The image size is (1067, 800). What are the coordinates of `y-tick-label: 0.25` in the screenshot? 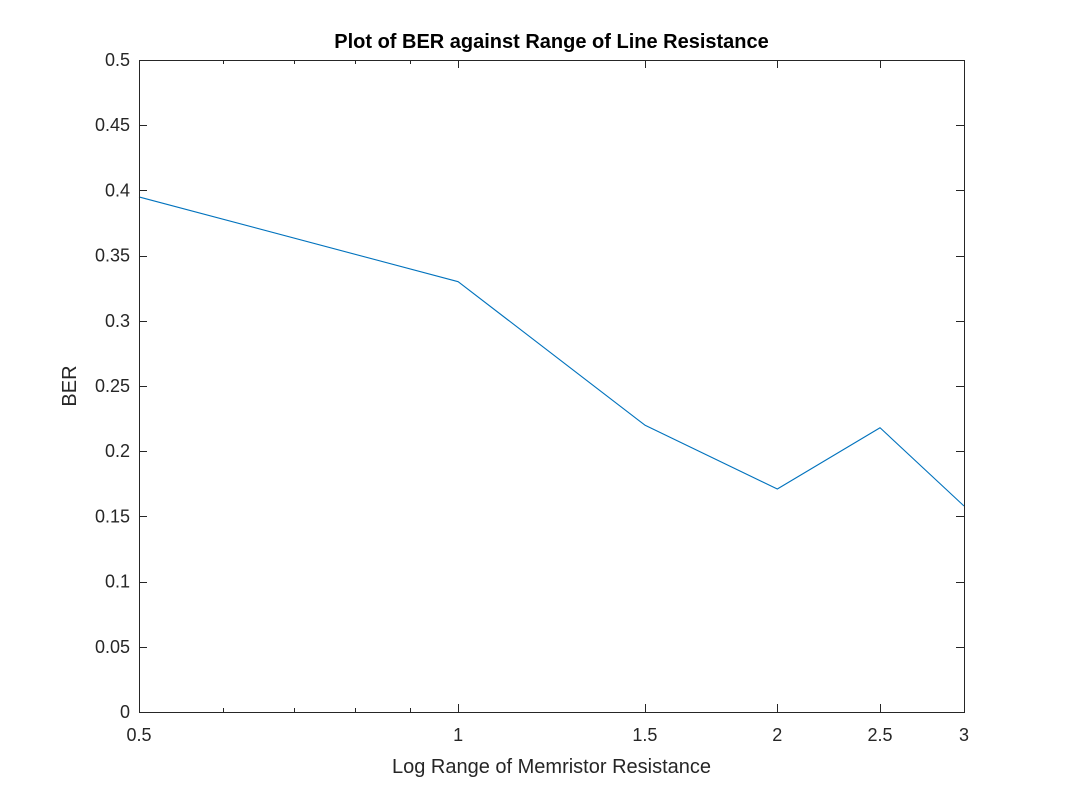 It's located at (112, 386).